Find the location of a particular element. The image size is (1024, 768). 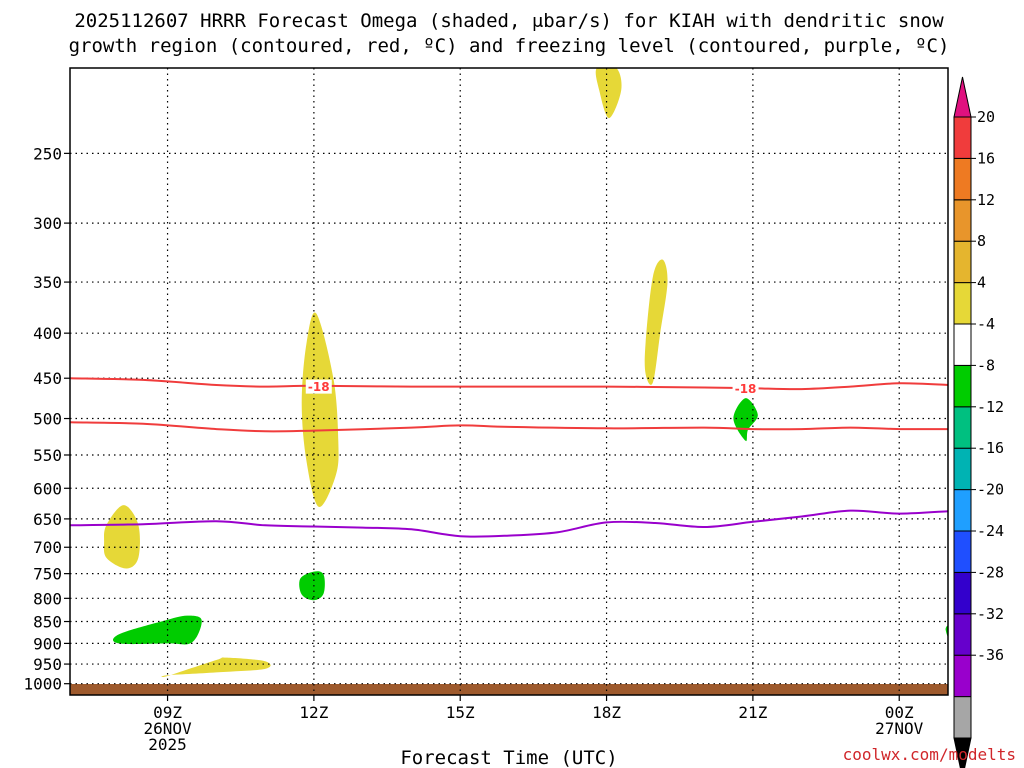

y-tick-label-700: 700 is located at coordinates (47, 547).